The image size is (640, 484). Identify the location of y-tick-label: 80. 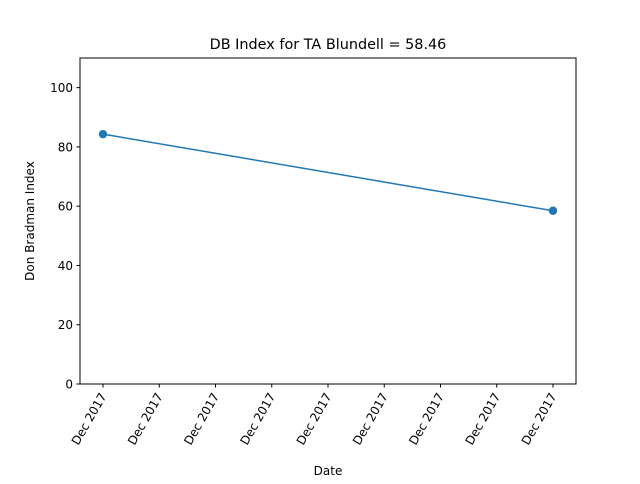
(65, 147).